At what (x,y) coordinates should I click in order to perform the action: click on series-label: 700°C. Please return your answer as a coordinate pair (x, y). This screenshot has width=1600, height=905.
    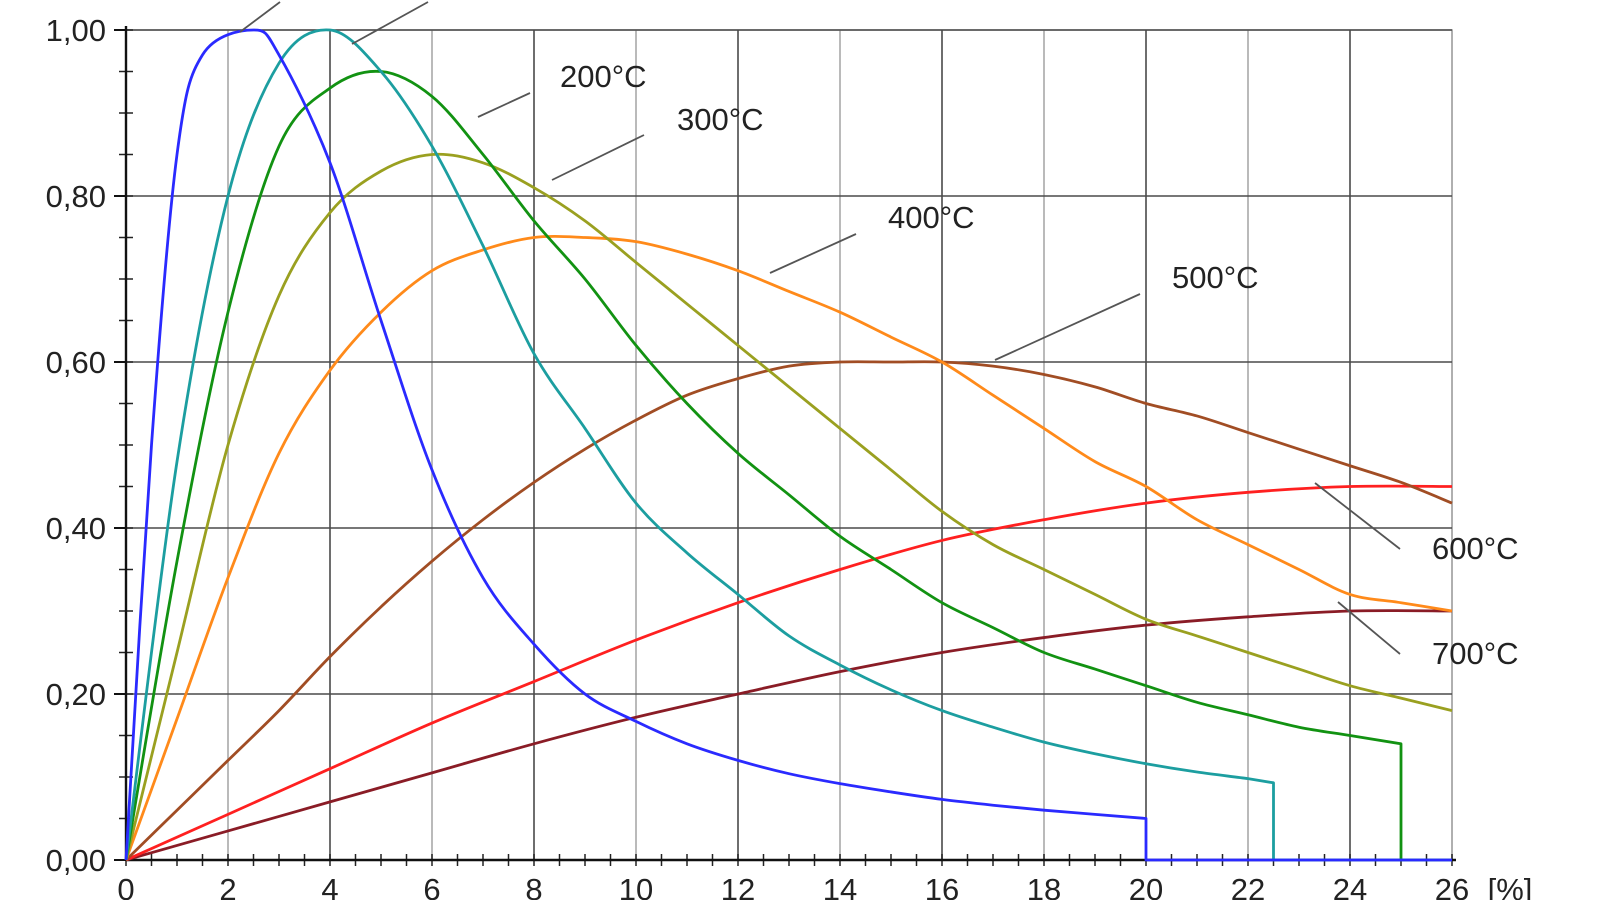
    Looking at the image, I should click on (1475, 653).